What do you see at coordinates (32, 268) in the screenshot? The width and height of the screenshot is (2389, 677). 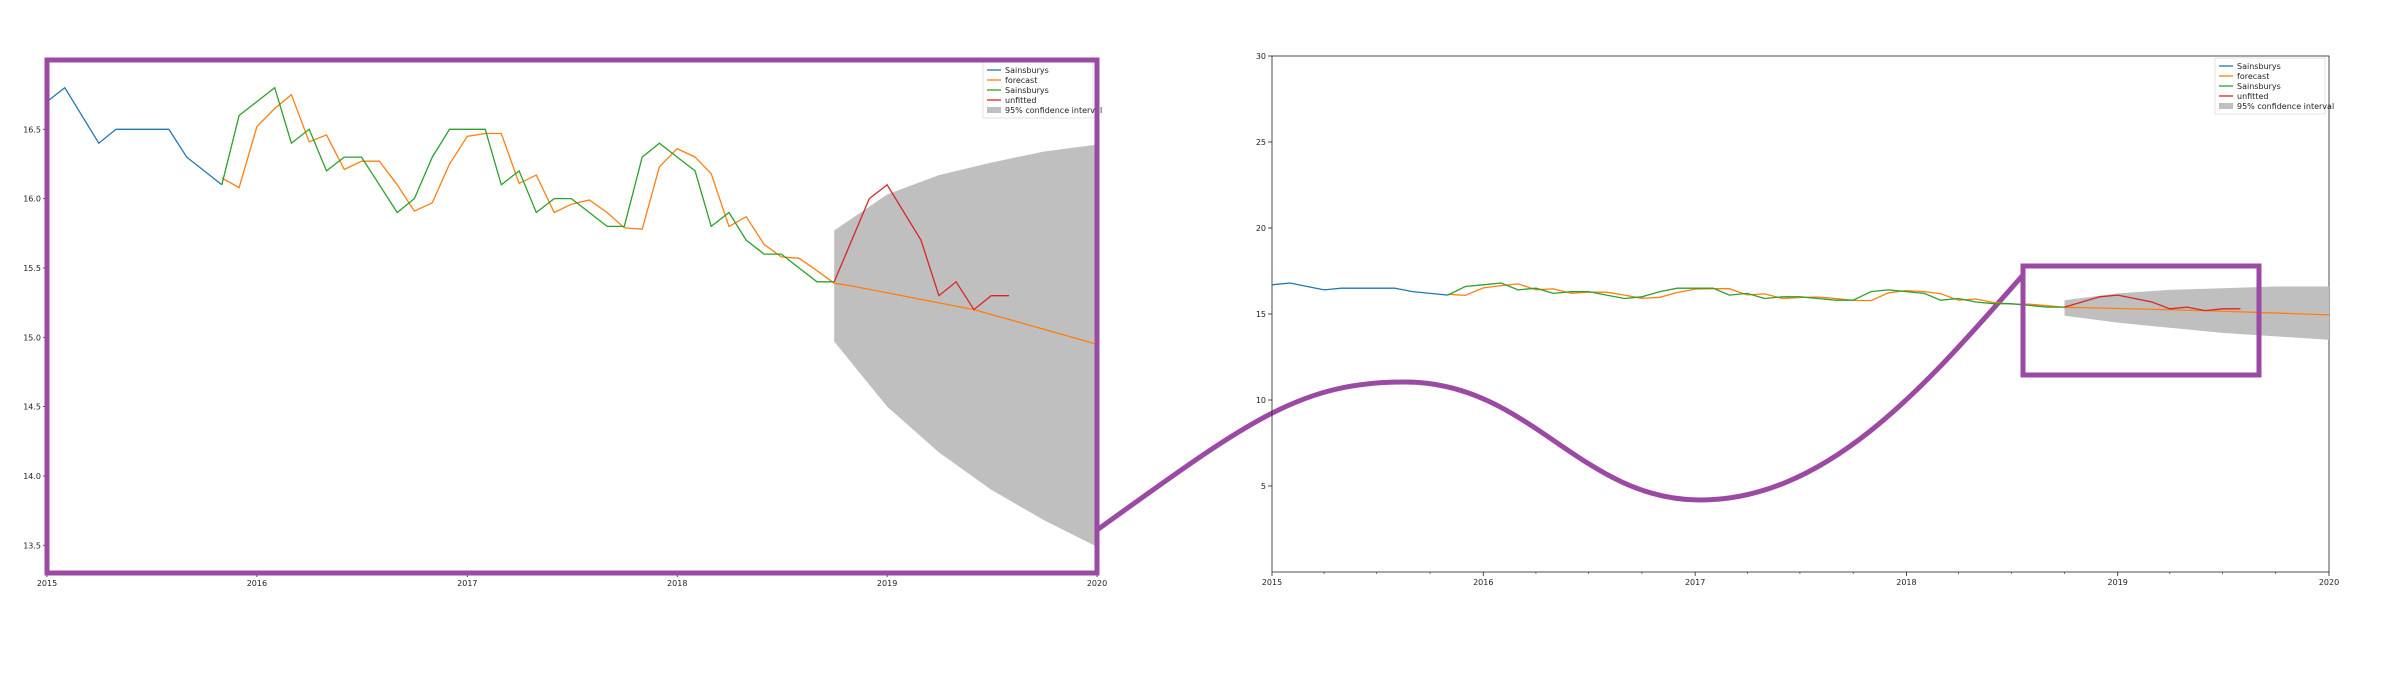 I see `y-tick-label: 15.5` at bounding box center [32, 268].